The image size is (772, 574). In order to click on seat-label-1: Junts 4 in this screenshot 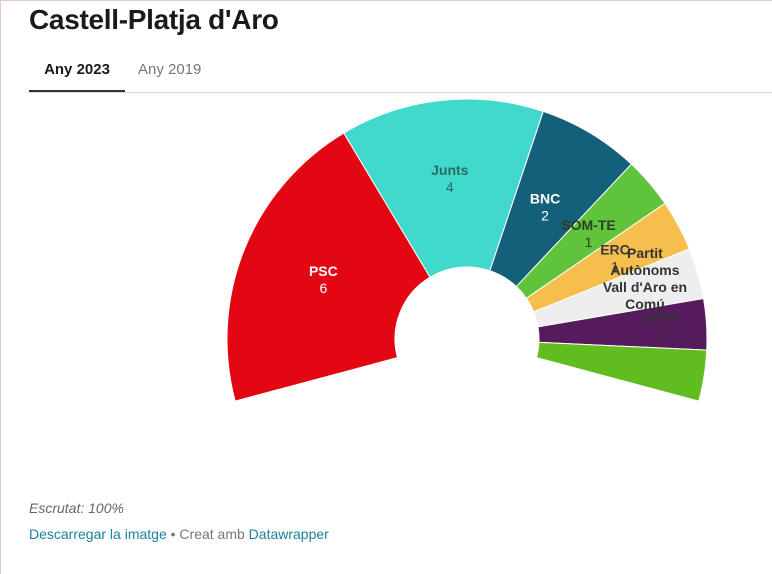, I will do `click(450, 178)`.